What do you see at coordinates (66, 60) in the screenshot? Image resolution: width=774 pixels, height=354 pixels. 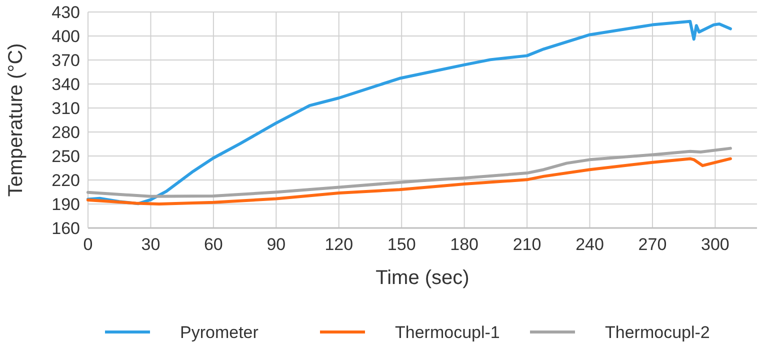 I see `y-tick-label: 370` at bounding box center [66, 60].